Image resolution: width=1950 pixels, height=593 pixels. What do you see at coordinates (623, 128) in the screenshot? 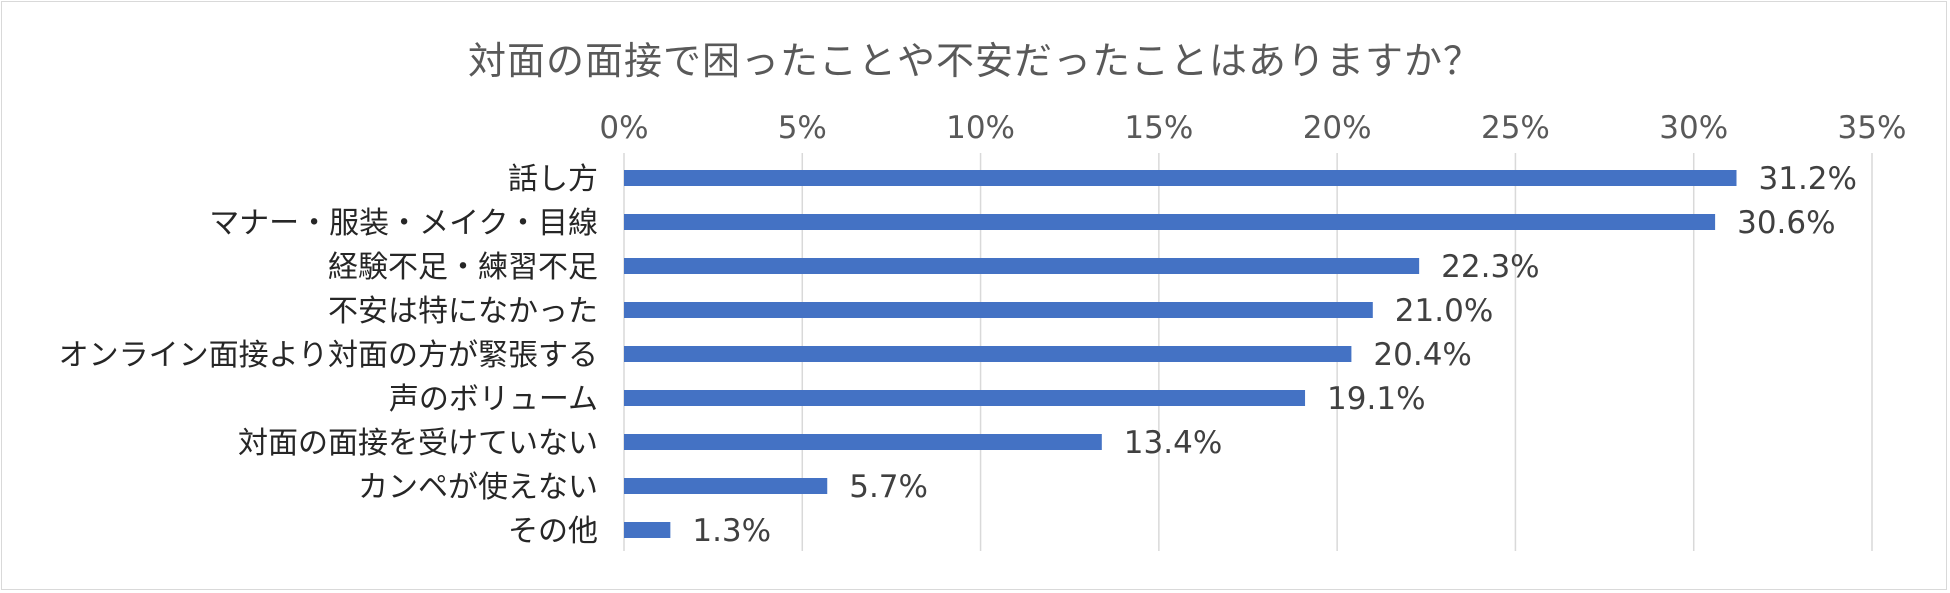
I see `x-tick-label: 0%` at bounding box center [623, 128].